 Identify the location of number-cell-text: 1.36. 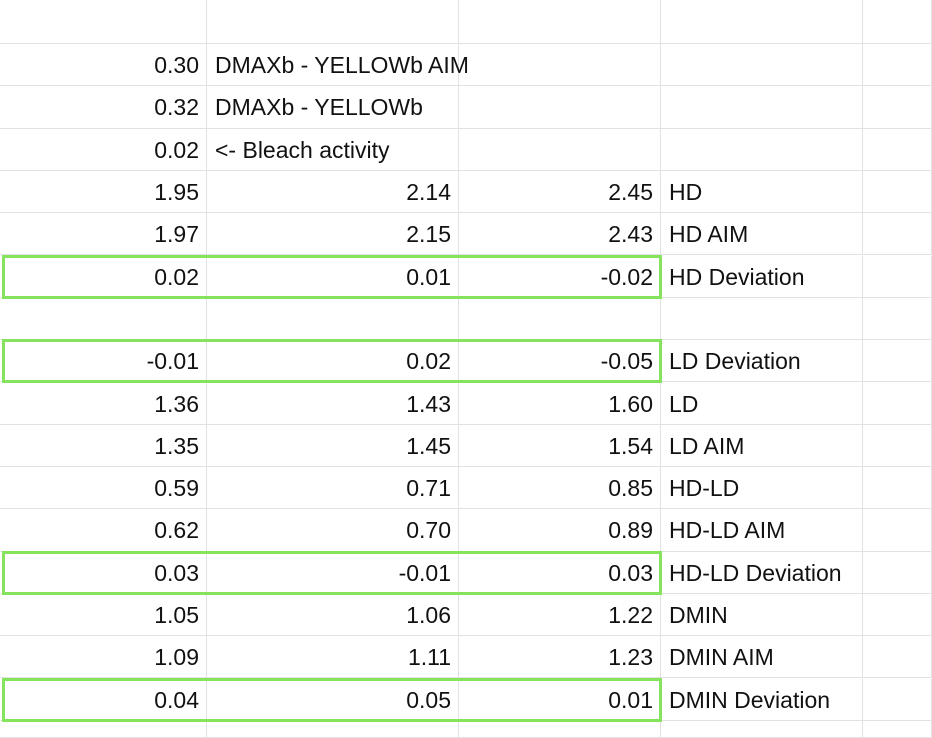
(176, 403).